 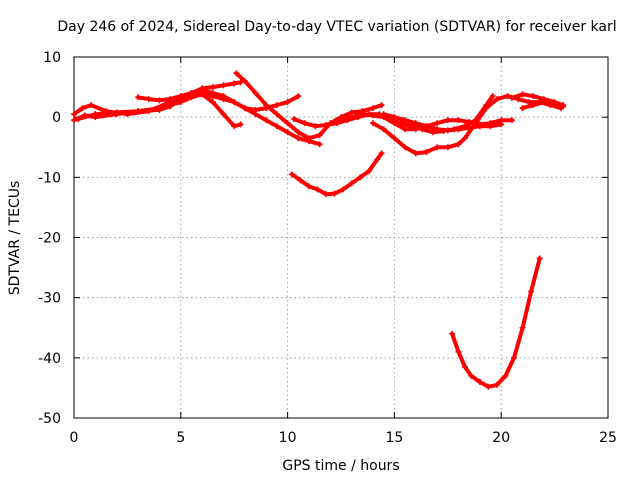 What do you see at coordinates (394, 438) in the screenshot?
I see `x-tick-label: 15` at bounding box center [394, 438].